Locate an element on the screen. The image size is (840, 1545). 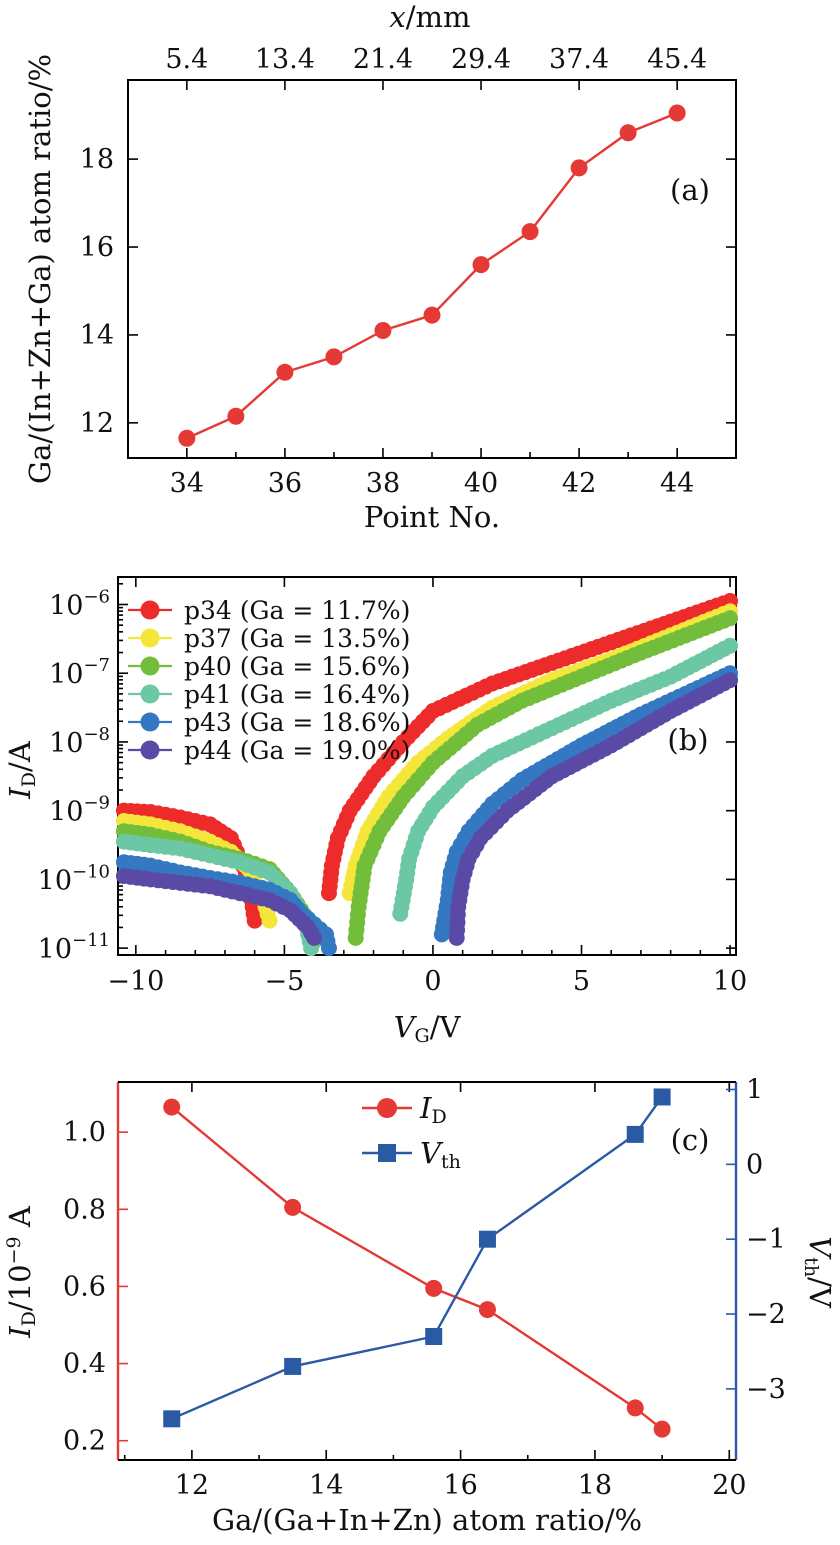
legend-vth-label: Vth is located at coordinates (440, 1154).